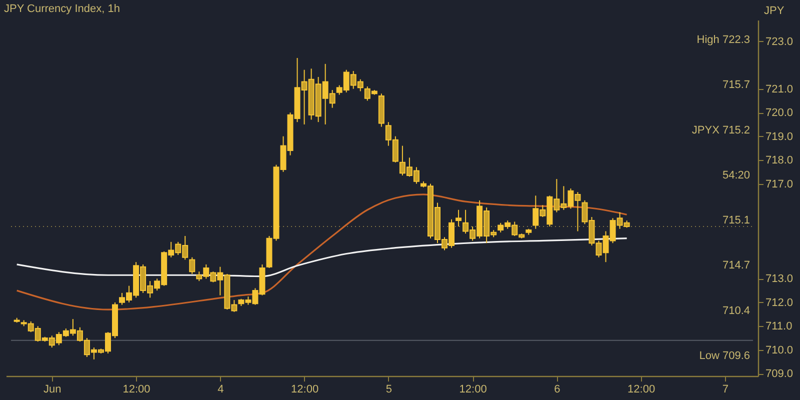  Describe the element at coordinates (736, 266) in the screenshot. I see `annotation: 714.7` at that location.